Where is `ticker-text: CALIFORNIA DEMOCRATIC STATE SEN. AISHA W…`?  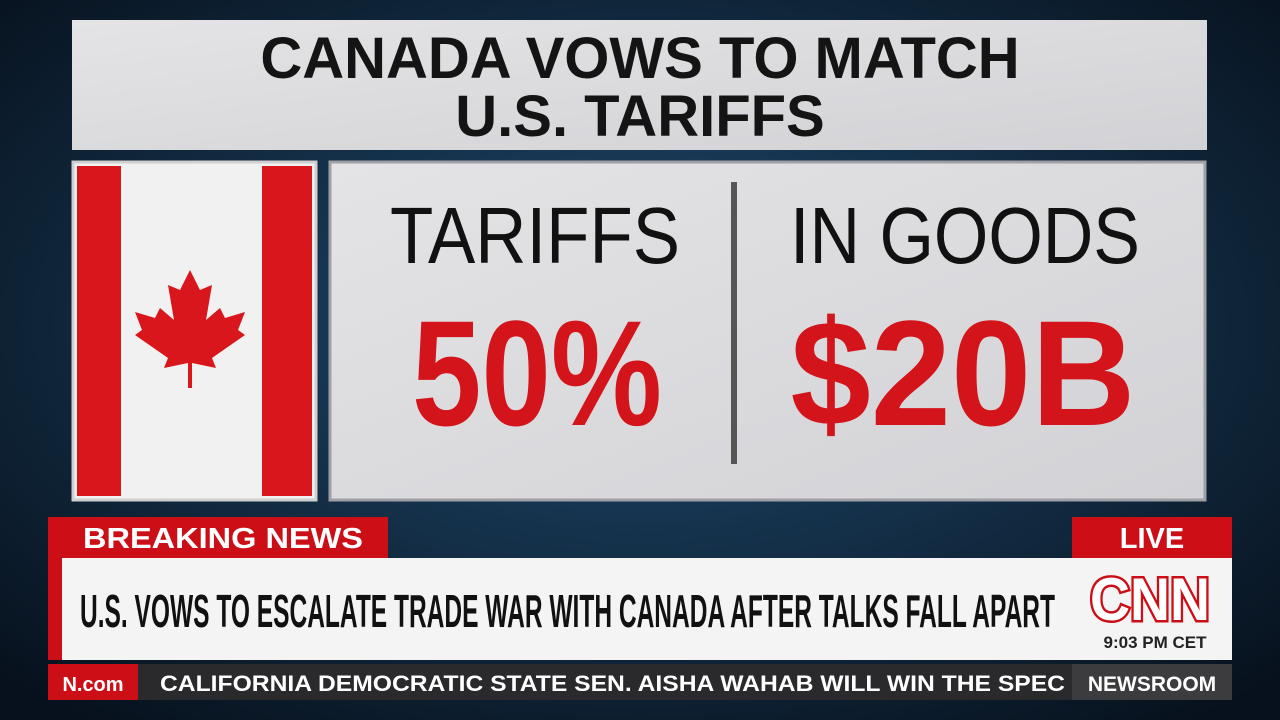
ticker-text: CALIFORNIA DEMOCRATIC STATE SEN. AISHA W… is located at coordinates (612, 683).